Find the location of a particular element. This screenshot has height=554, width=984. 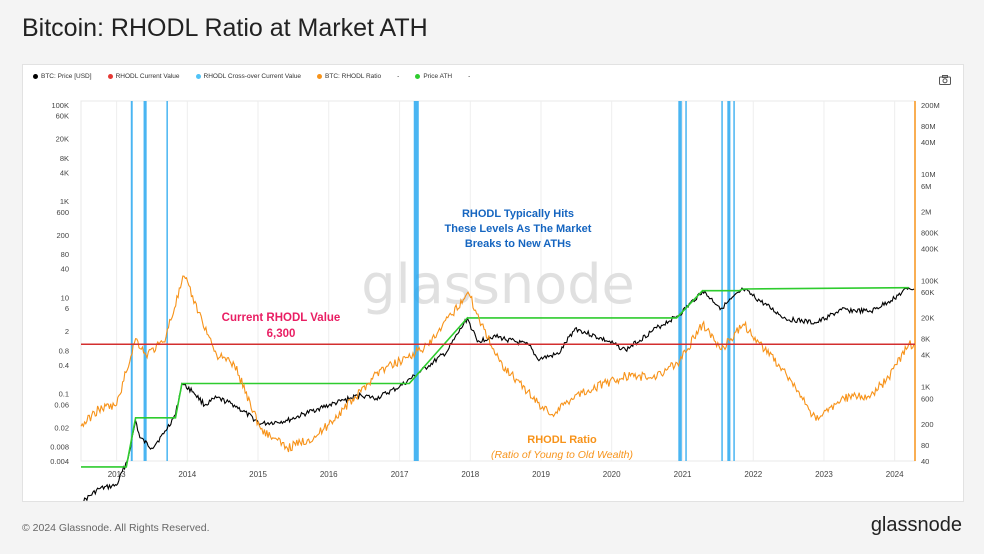

y-right-tick-label: 40 is located at coordinates (925, 461).